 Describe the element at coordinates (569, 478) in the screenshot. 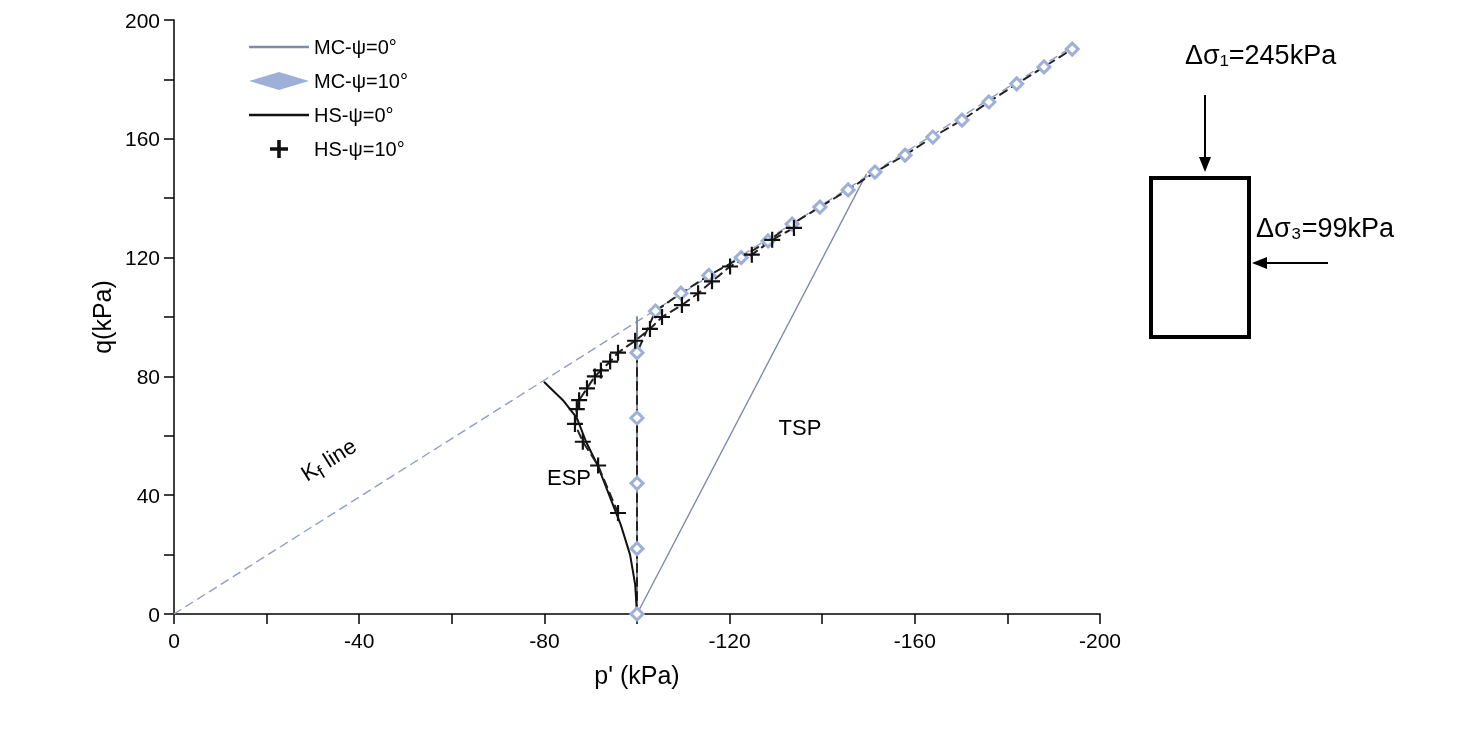

I see `annotation: ESP` at that location.